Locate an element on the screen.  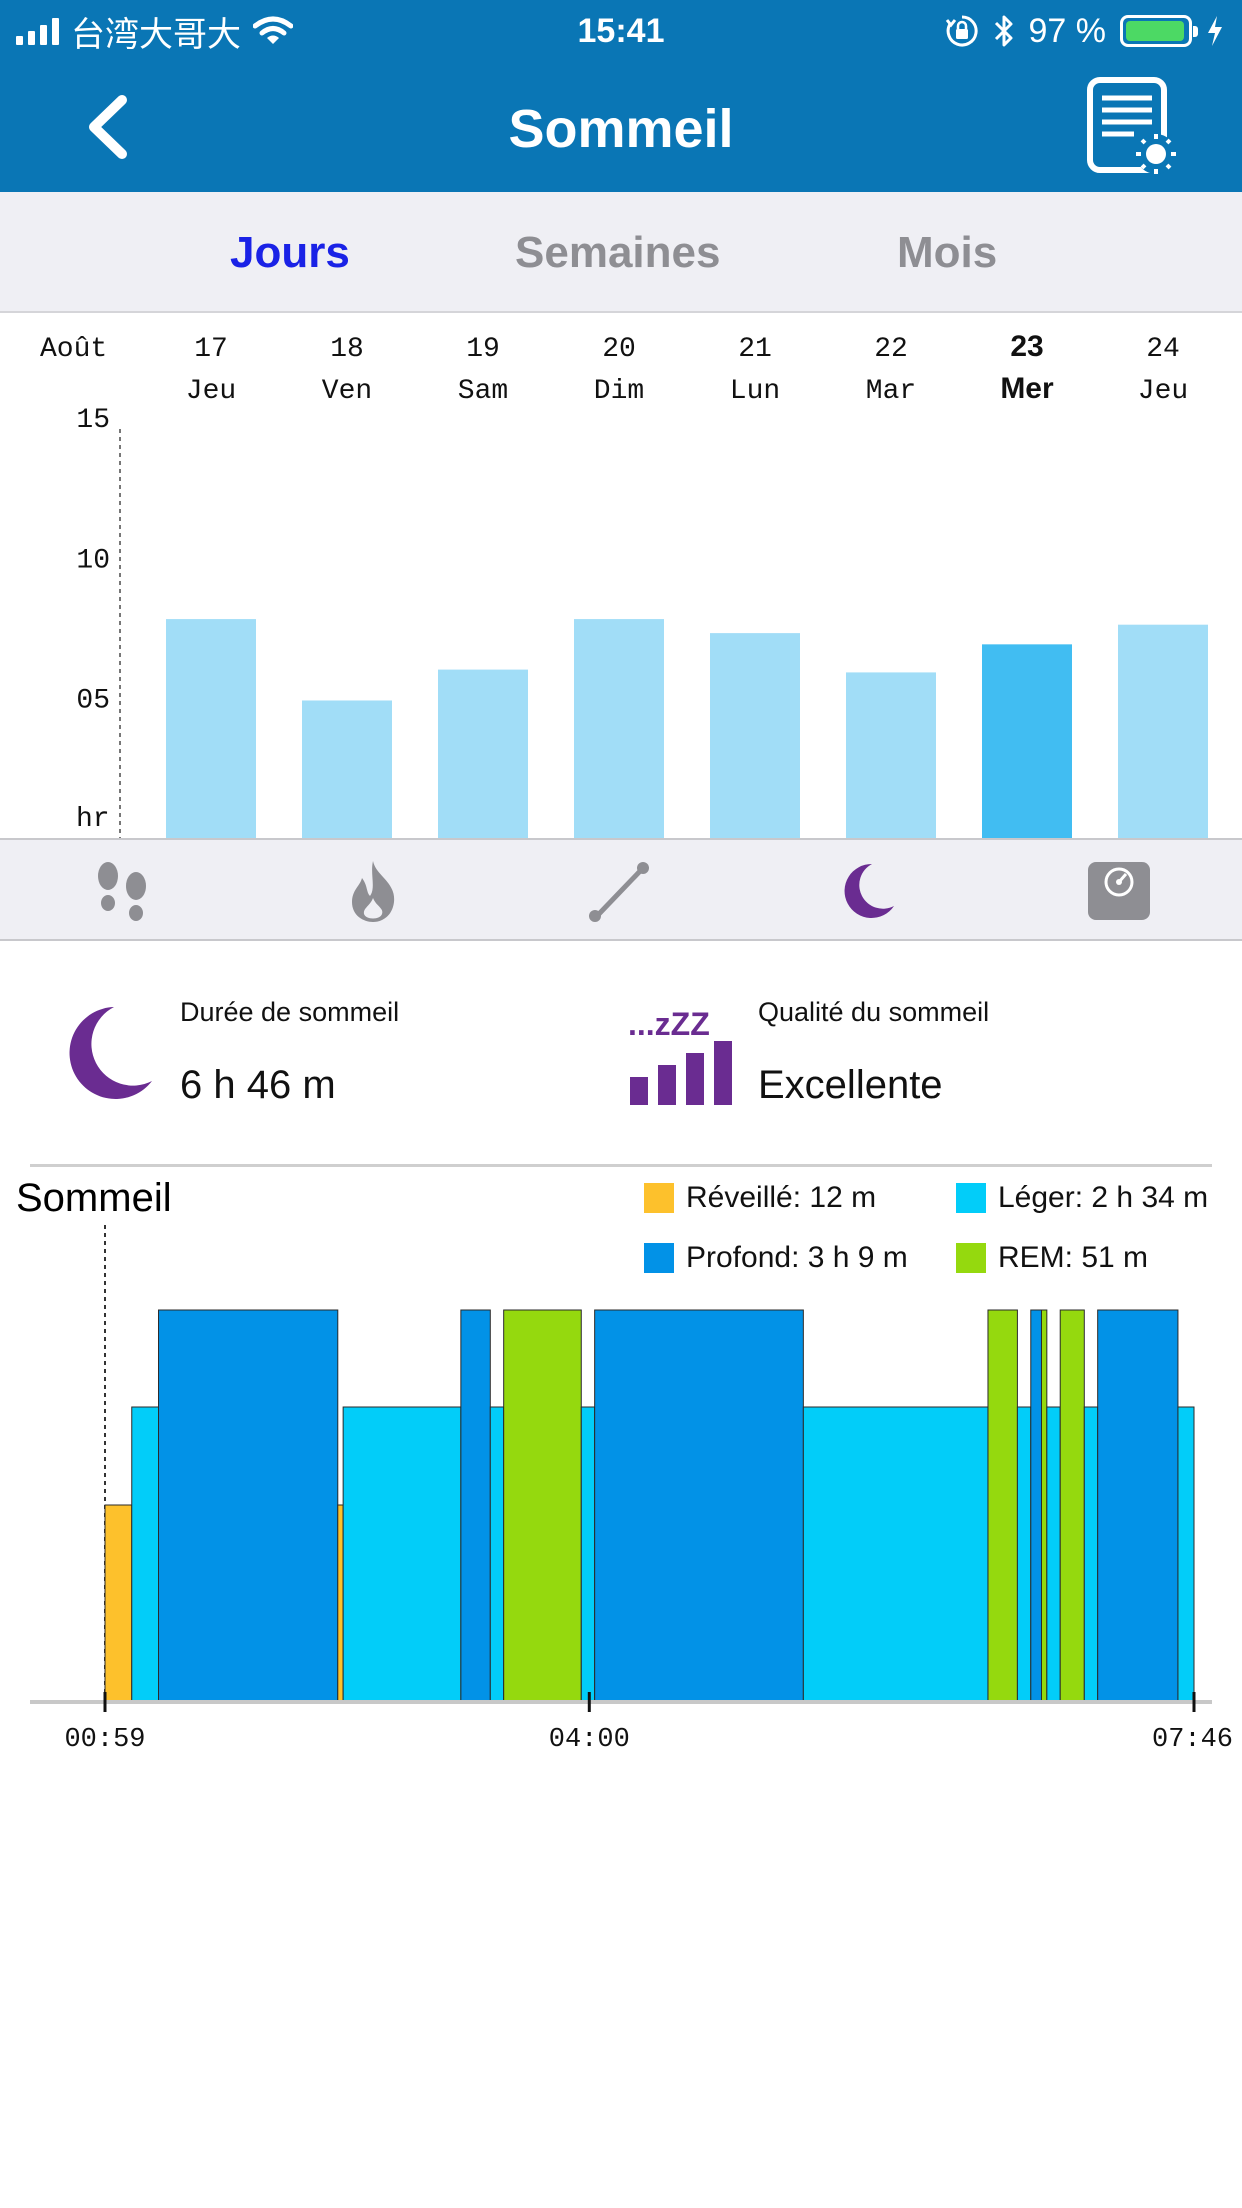
page-title: Sommeil is located at coordinates (621, 129).